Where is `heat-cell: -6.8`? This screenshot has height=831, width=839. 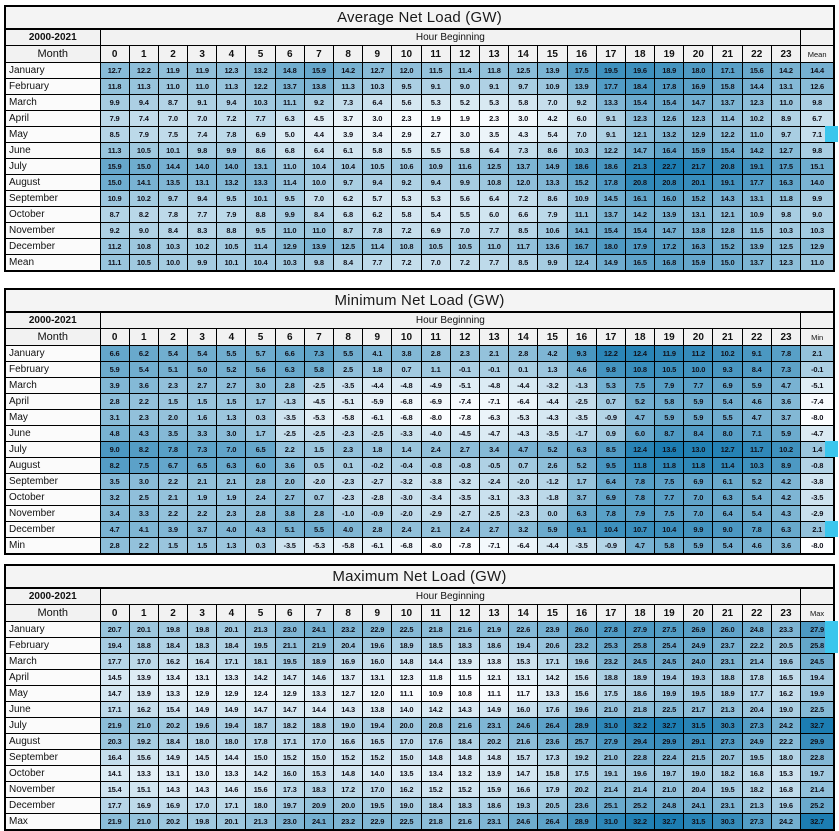
heat-cell: -6.8 is located at coordinates (406, 417).